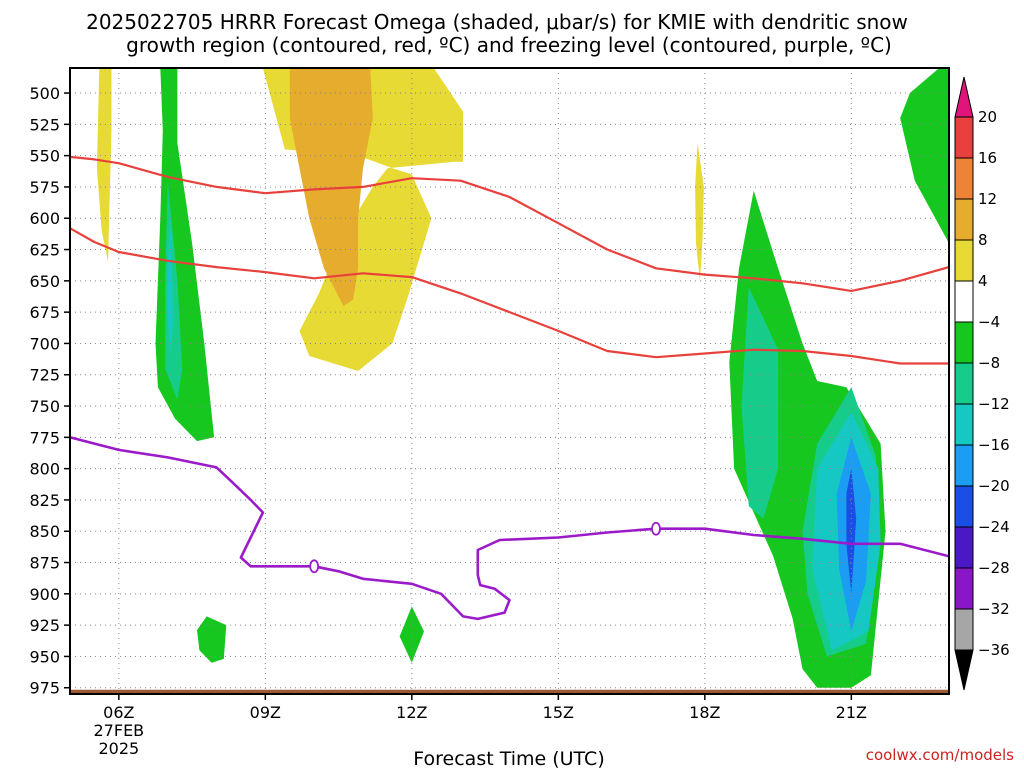  What do you see at coordinates (265, 712) in the screenshot?
I see `x-tick-label: 09Z` at bounding box center [265, 712].